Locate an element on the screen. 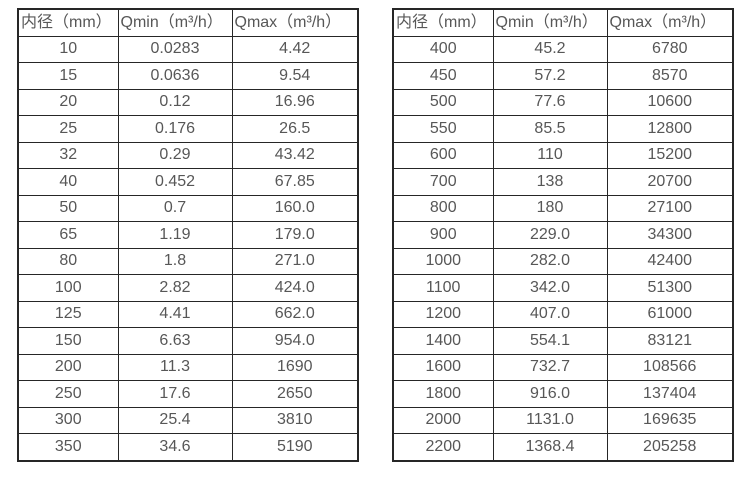 The height and width of the screenshot is (483, 750). table-cell: 15 is located at coordinates (68, 76).